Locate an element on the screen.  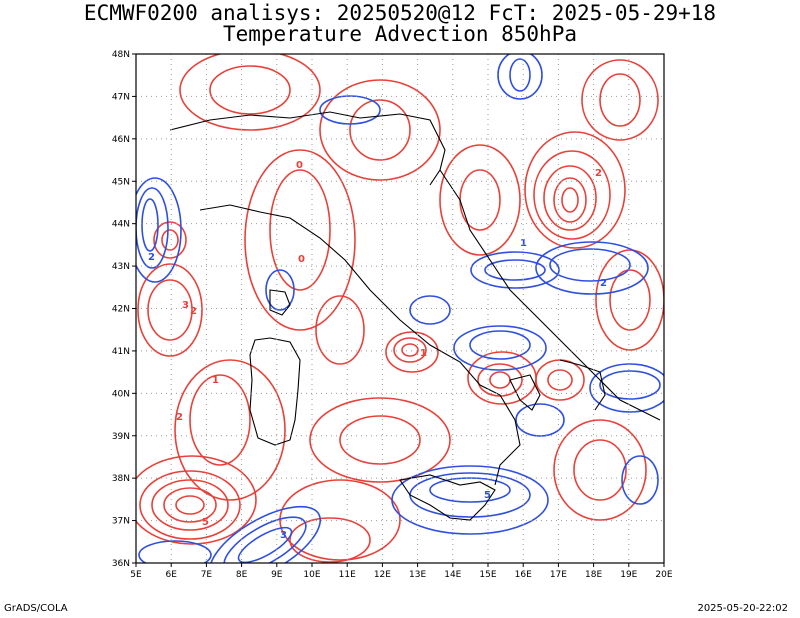
x-tick-label: 11E is located at coordinates (347, 575).